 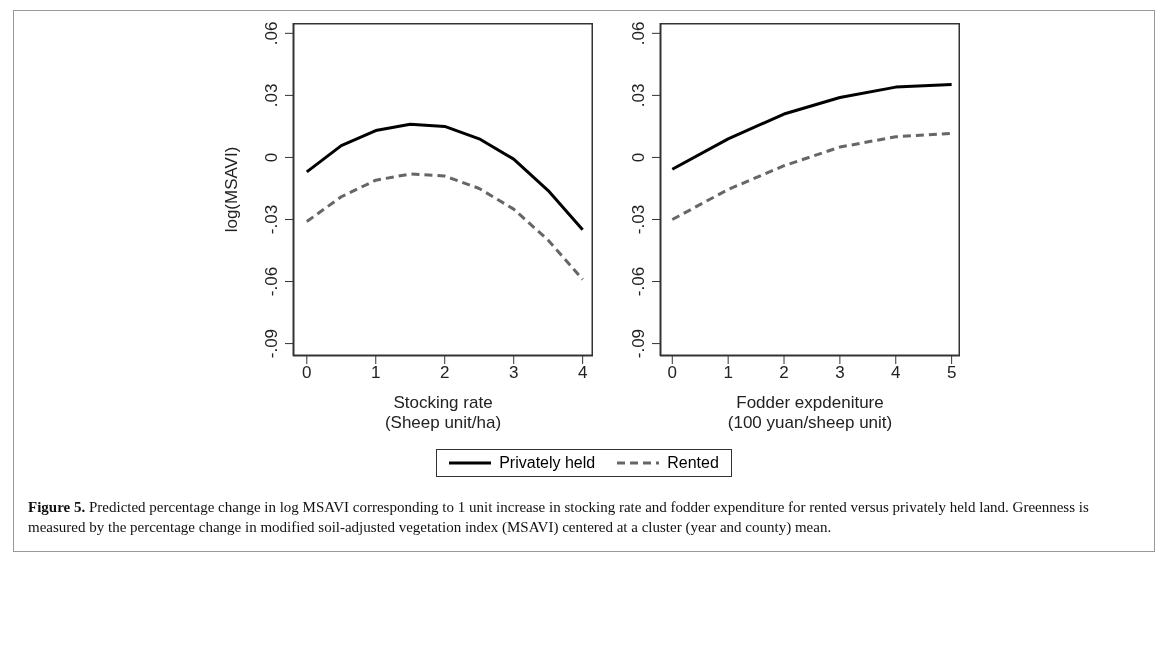 What do you see at coordinates (547, 463) in the screenshot?
I see `legend-label: Privately held` at bounding box center [547, 463].